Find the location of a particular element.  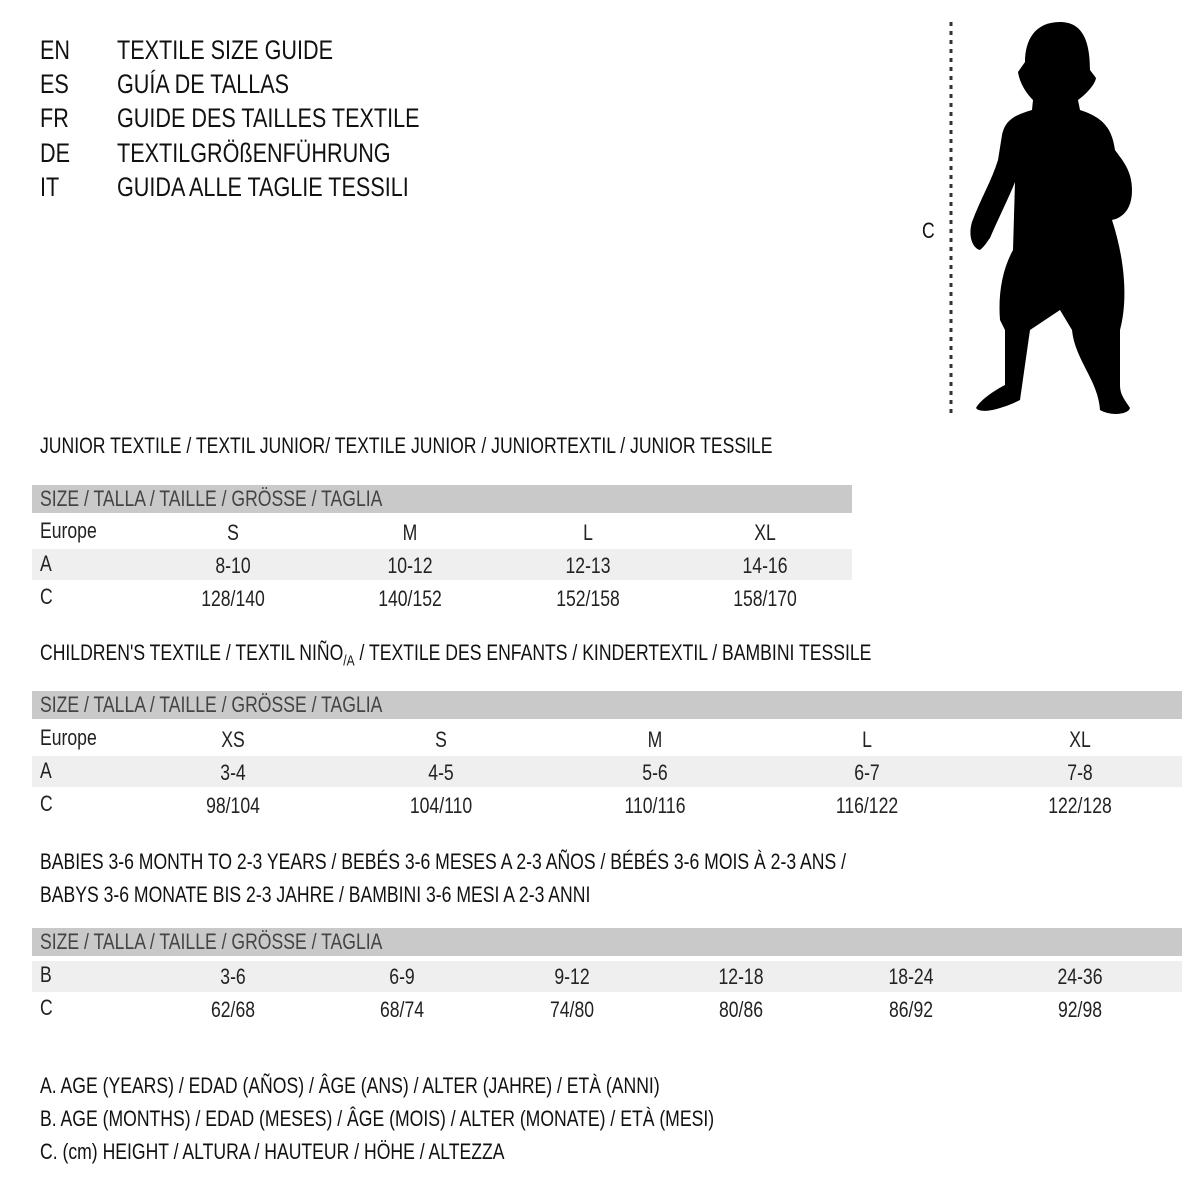

height-label: C is located at coordinates (930, 231).